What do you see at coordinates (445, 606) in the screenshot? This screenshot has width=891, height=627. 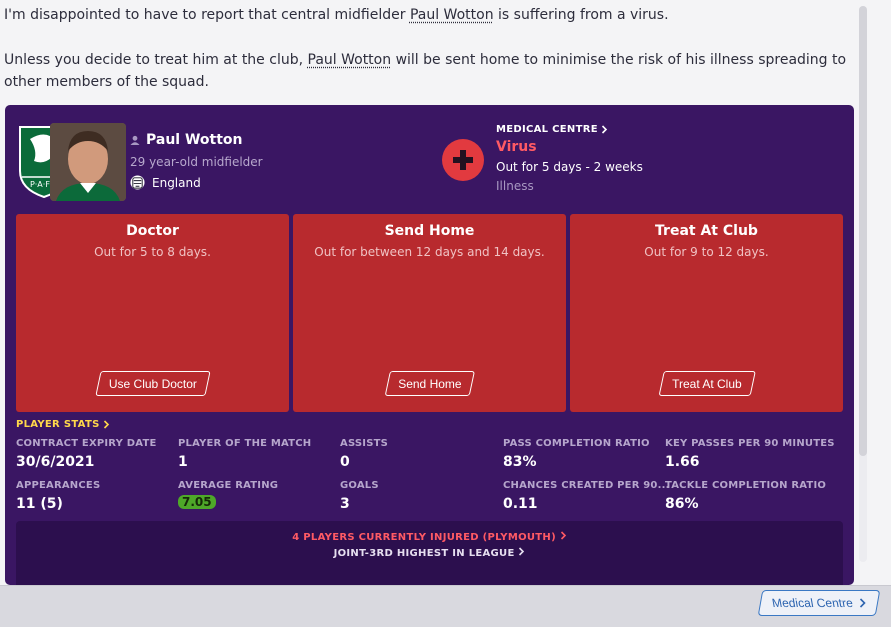 I see `footer-bar: Medical Centre` at bounding box center [445, 606].